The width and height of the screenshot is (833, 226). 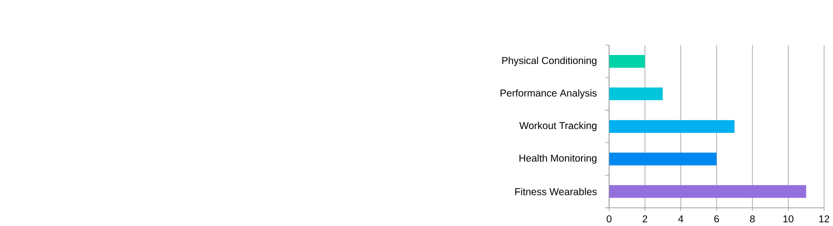 What do you see at coordinates (558, 159) in the screenshot?
I see `y-tick-label: Health Monitoring` at bounding box center [558, 159].